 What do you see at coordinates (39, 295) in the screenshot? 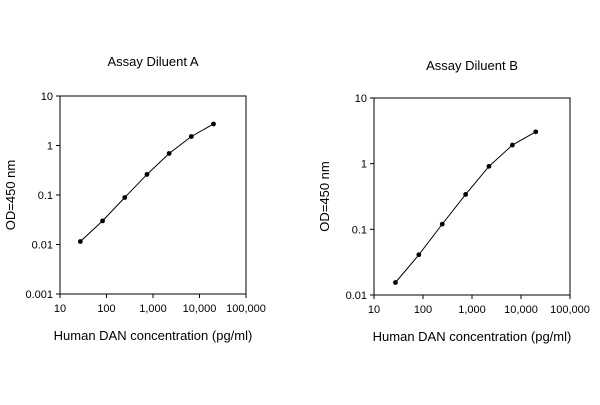
I see `y-tick-label: 0.001` at bounding box center [39, 295].